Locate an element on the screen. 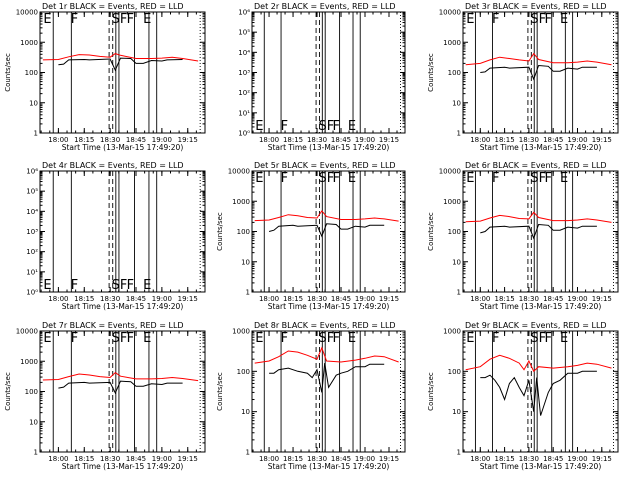 The width and height of the screenshot is (640, 480). panel-title: Det 4r BLACK = Events, RED = LLD is located at coordinates (113, 165).